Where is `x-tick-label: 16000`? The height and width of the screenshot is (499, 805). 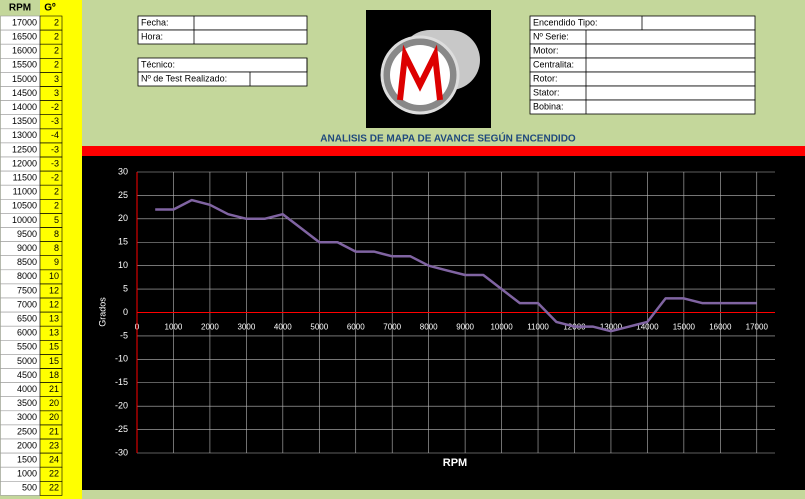 x-tick-label: 16000 is located at coordinates (720, 327).